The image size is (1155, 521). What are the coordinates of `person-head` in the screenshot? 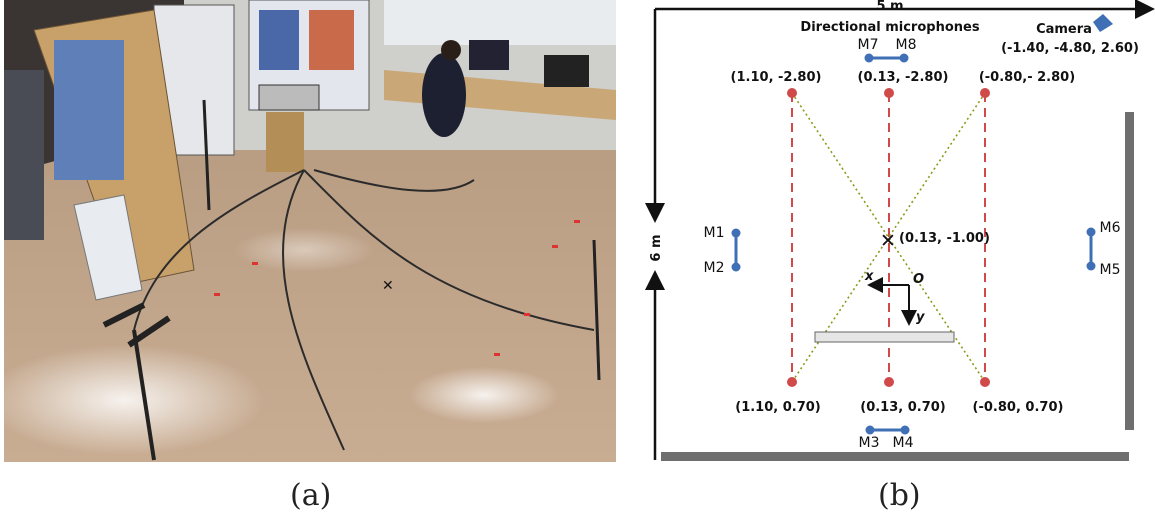 It's located at (451, 50).